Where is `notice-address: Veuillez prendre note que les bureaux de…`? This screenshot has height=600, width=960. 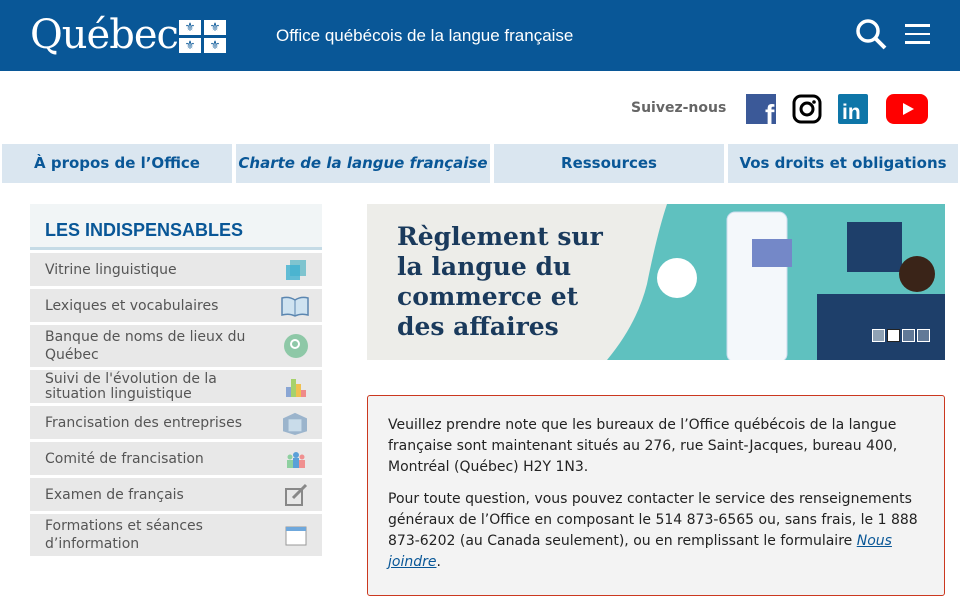
notice-address: Veuillez prendre note que les bureaux de… is located at coordinates (643, 446).